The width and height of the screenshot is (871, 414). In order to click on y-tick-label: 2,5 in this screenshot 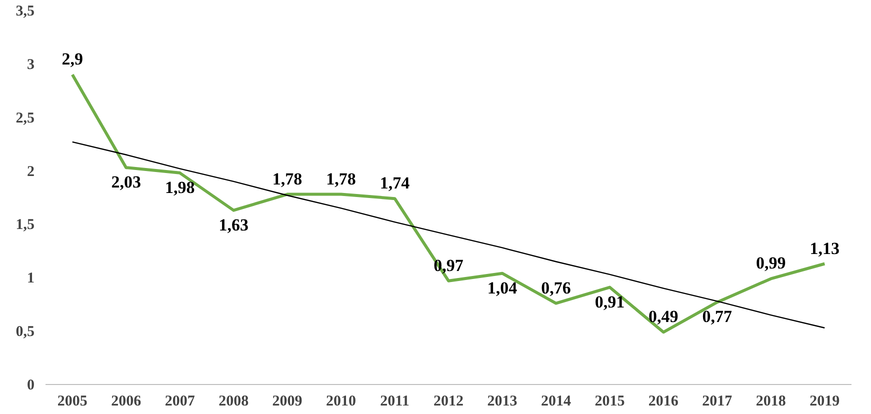, I will do `click(25, 118)`.